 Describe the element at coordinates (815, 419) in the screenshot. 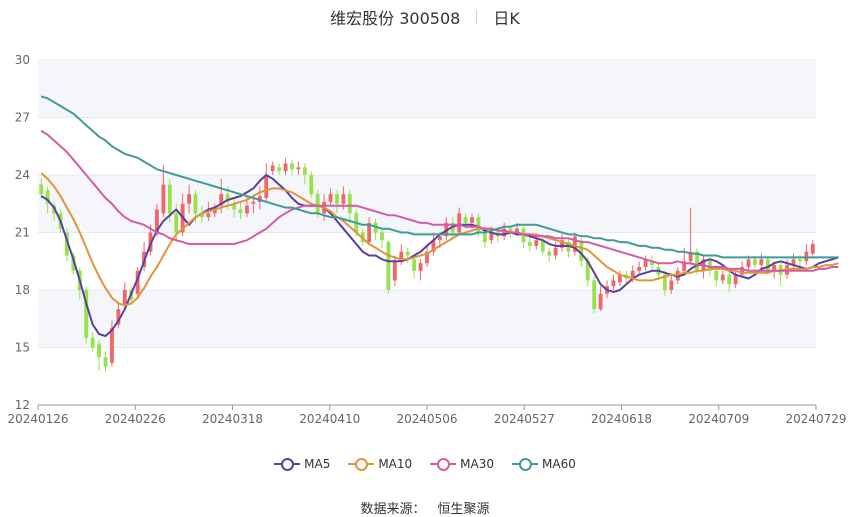

I see `x-tick-label: 20240729` at that location.